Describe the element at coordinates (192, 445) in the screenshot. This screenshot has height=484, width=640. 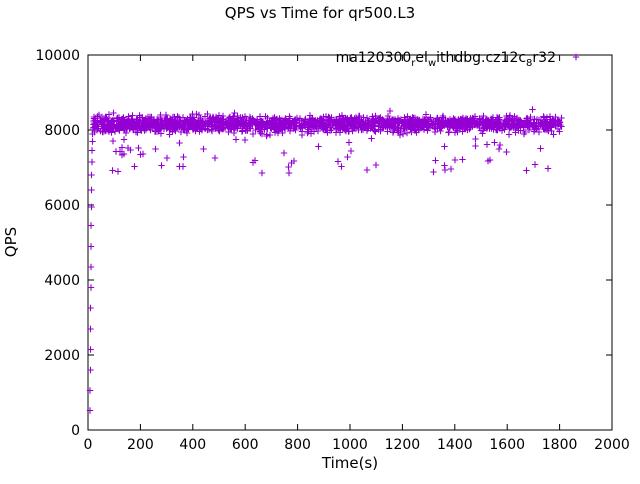
I see `x-tick-label: 400` at that location.